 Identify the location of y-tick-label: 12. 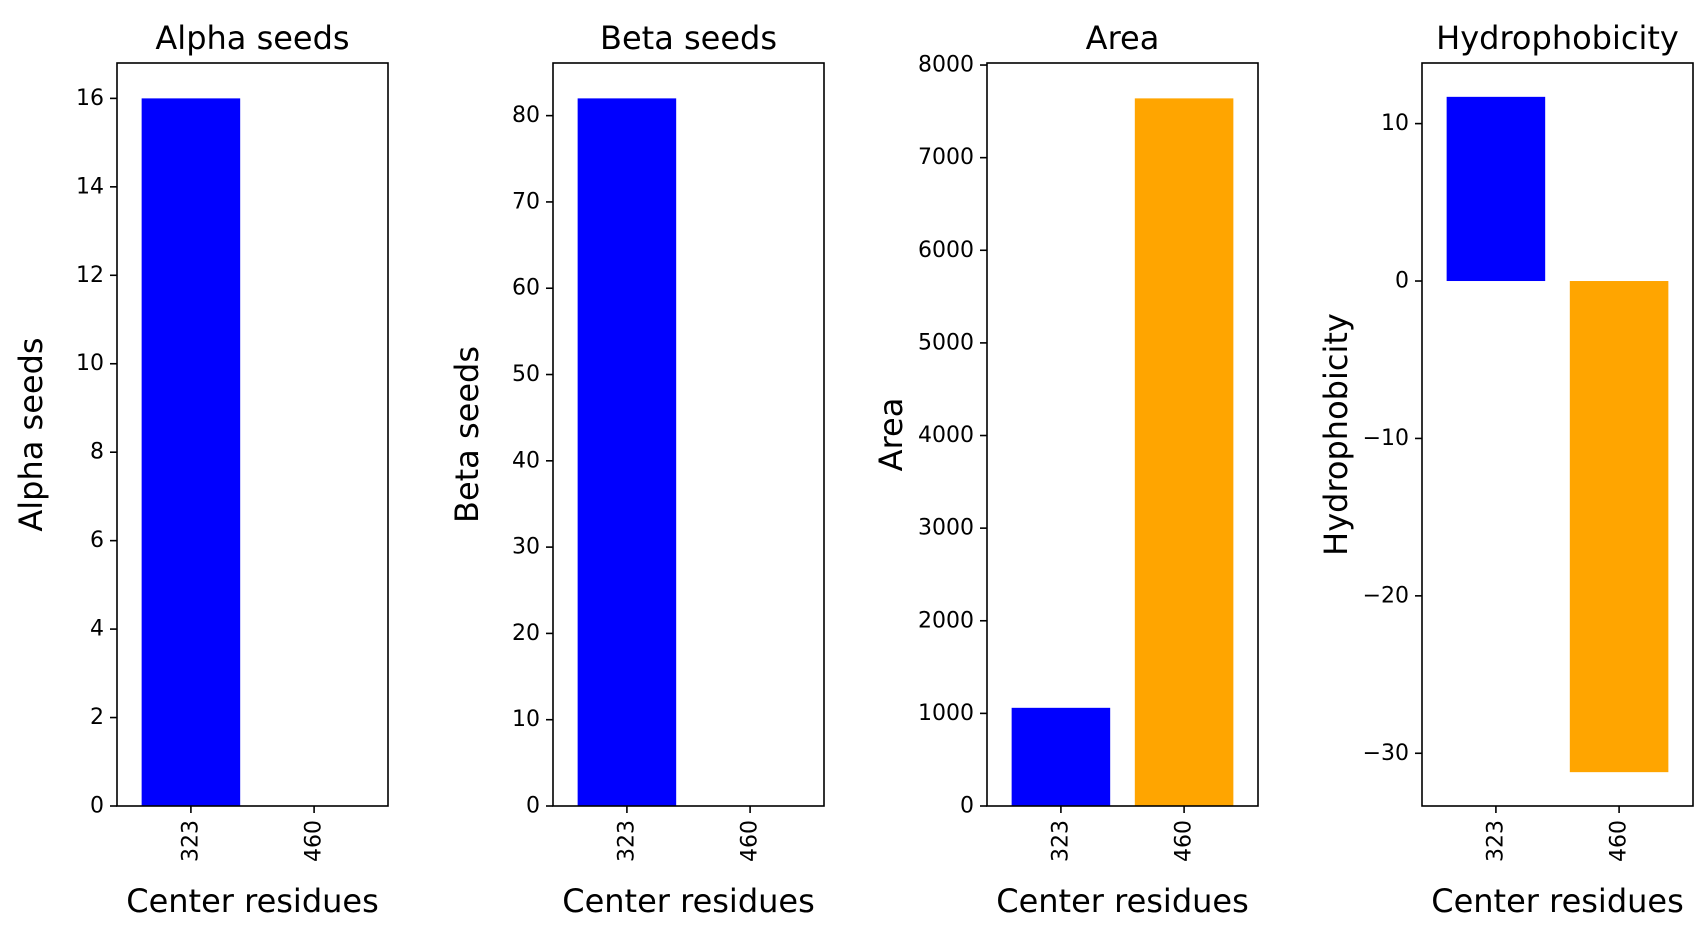
(90, 275).